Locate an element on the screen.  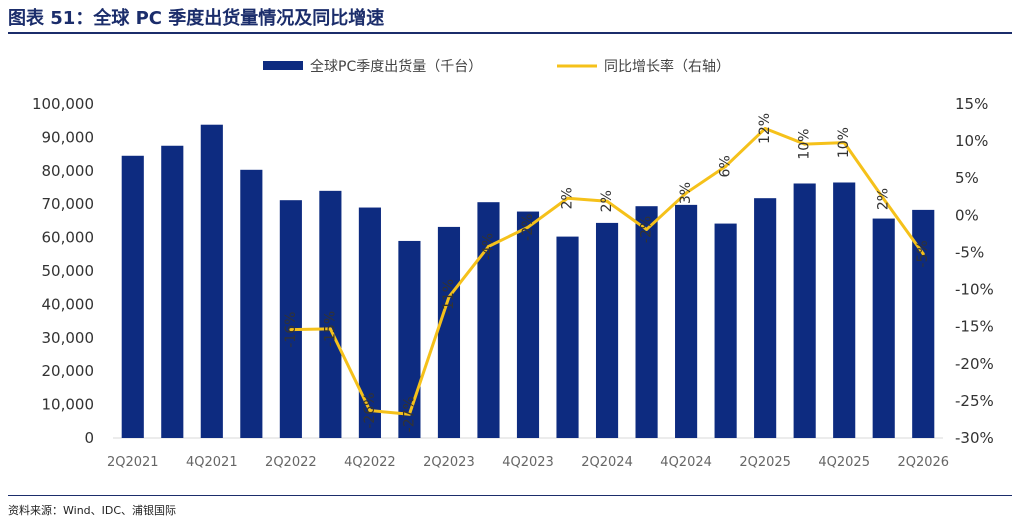
y-left-tick-label: 0 is located at coordinates (89, 438).